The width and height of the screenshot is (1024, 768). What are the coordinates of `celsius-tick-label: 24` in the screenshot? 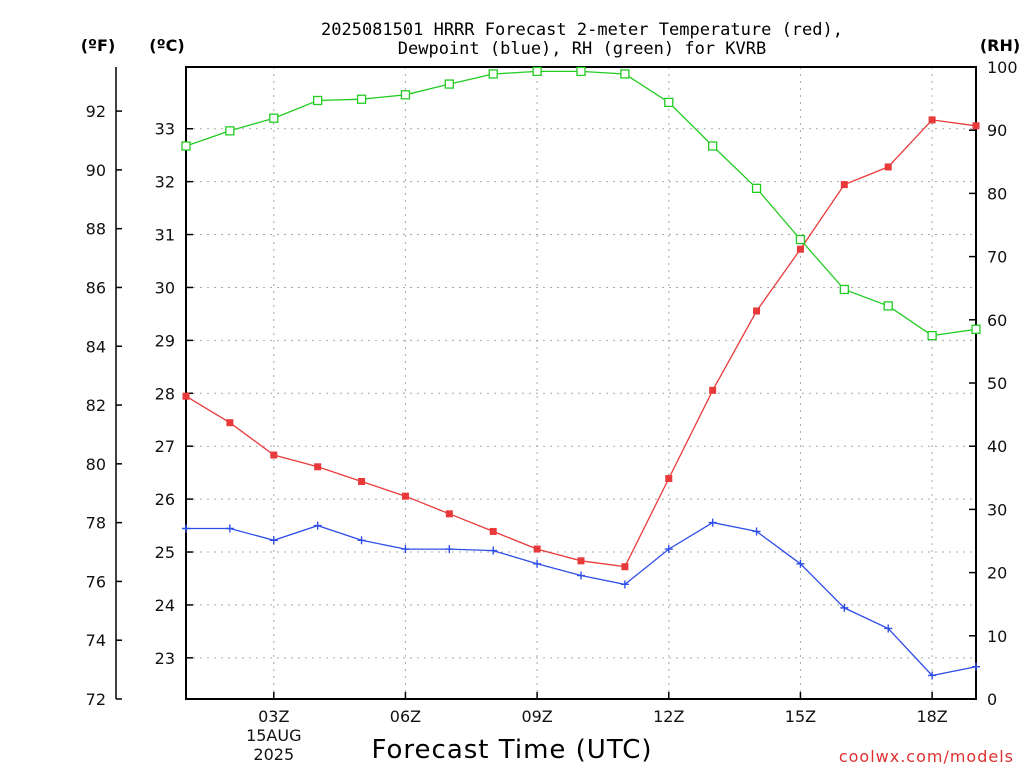 It's located at (165, 605).